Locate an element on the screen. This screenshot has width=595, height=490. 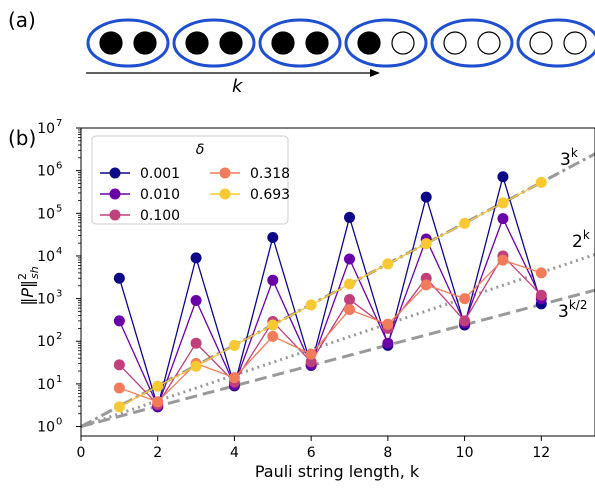
legend-box is located at coordinates (190, 180).